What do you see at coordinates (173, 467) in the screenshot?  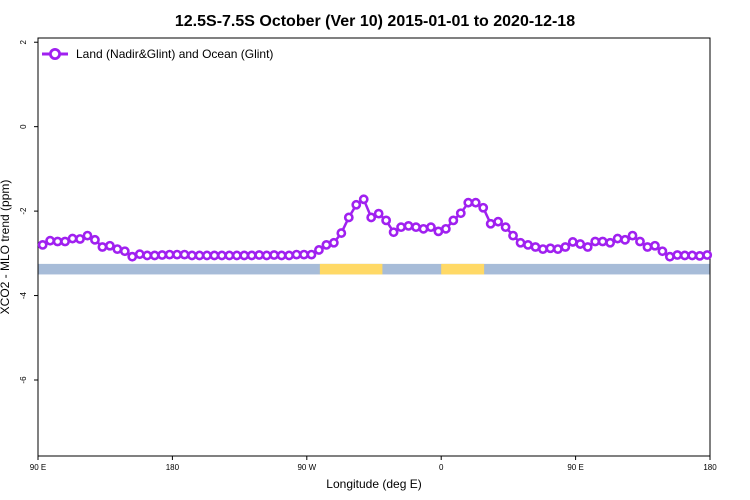 I see `x-tick-label: 180` at bounding box center [173, 467].